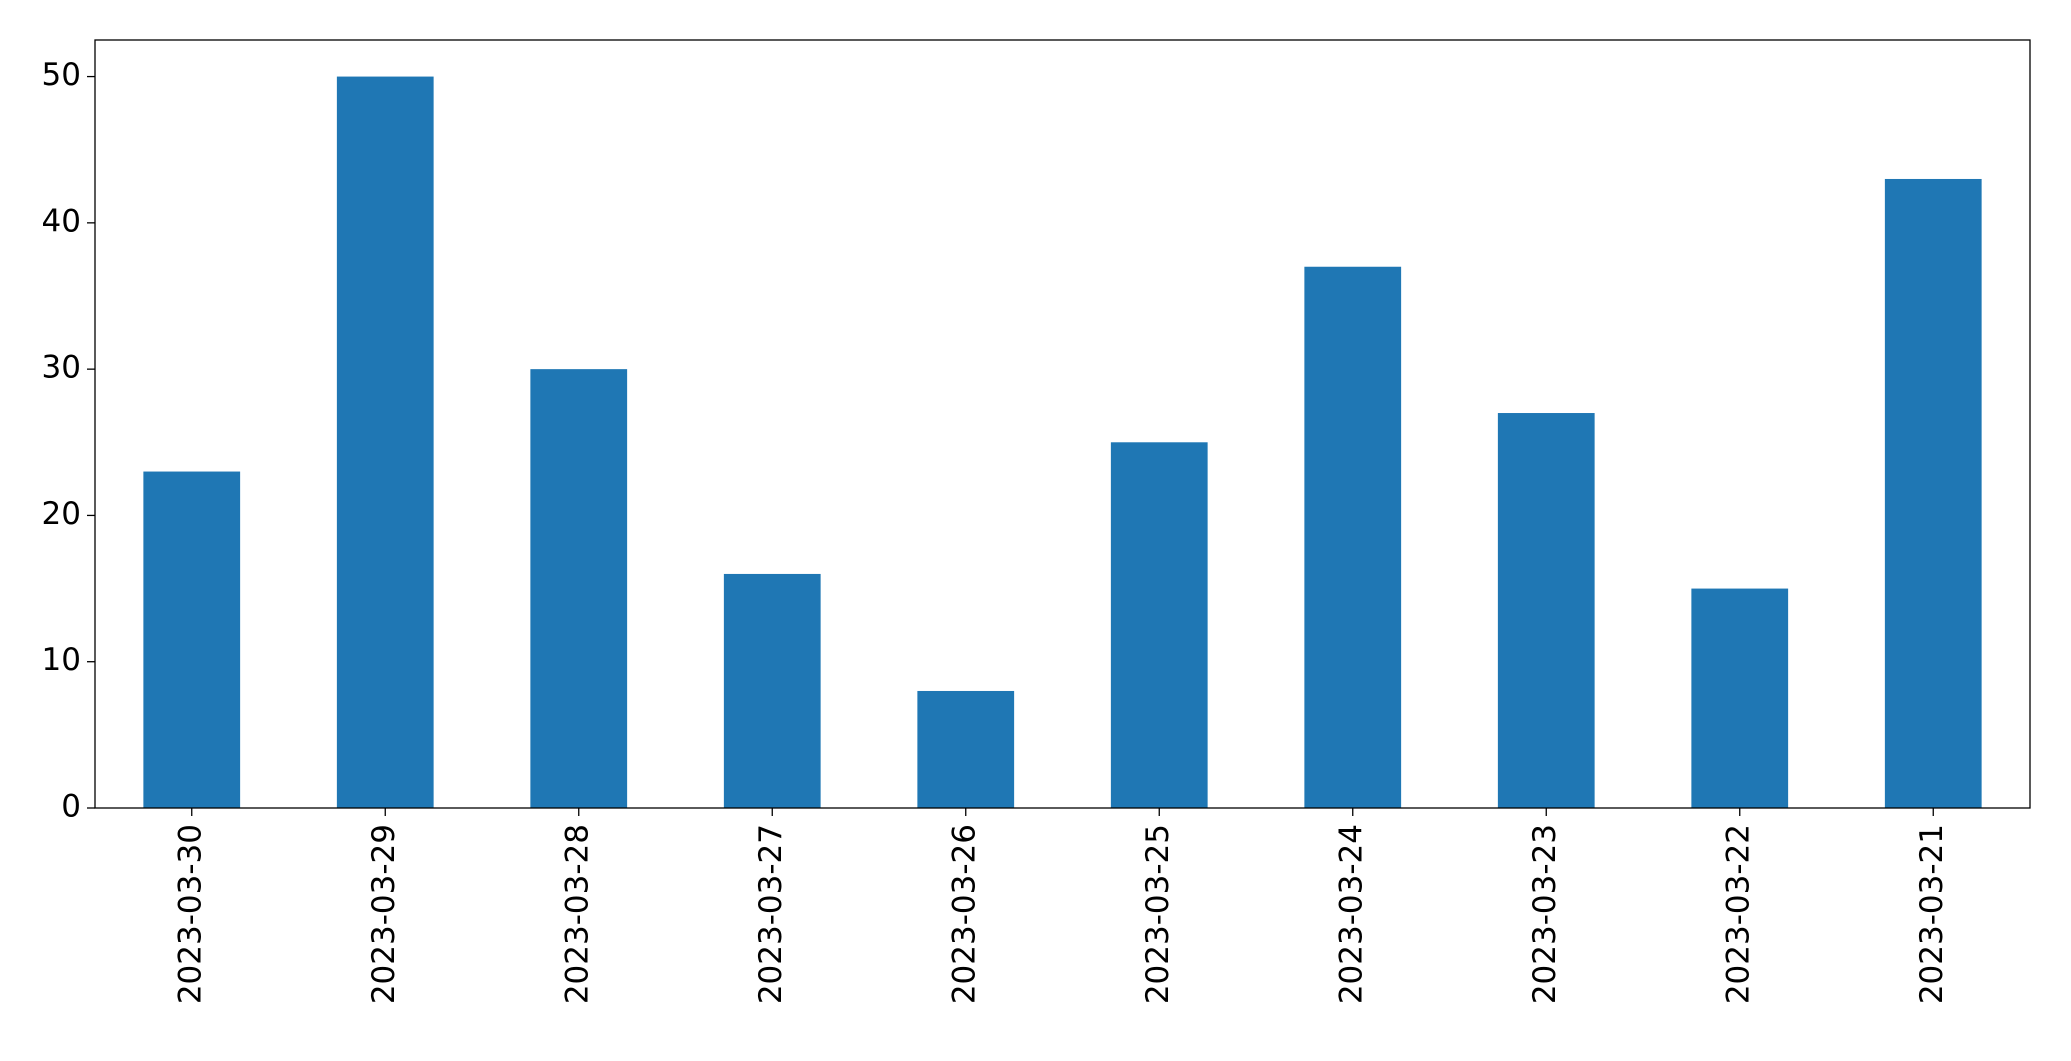 The image size is (2071, 1061). I want to click on x-tick-label: 2023-03-29, so click(384, 914).